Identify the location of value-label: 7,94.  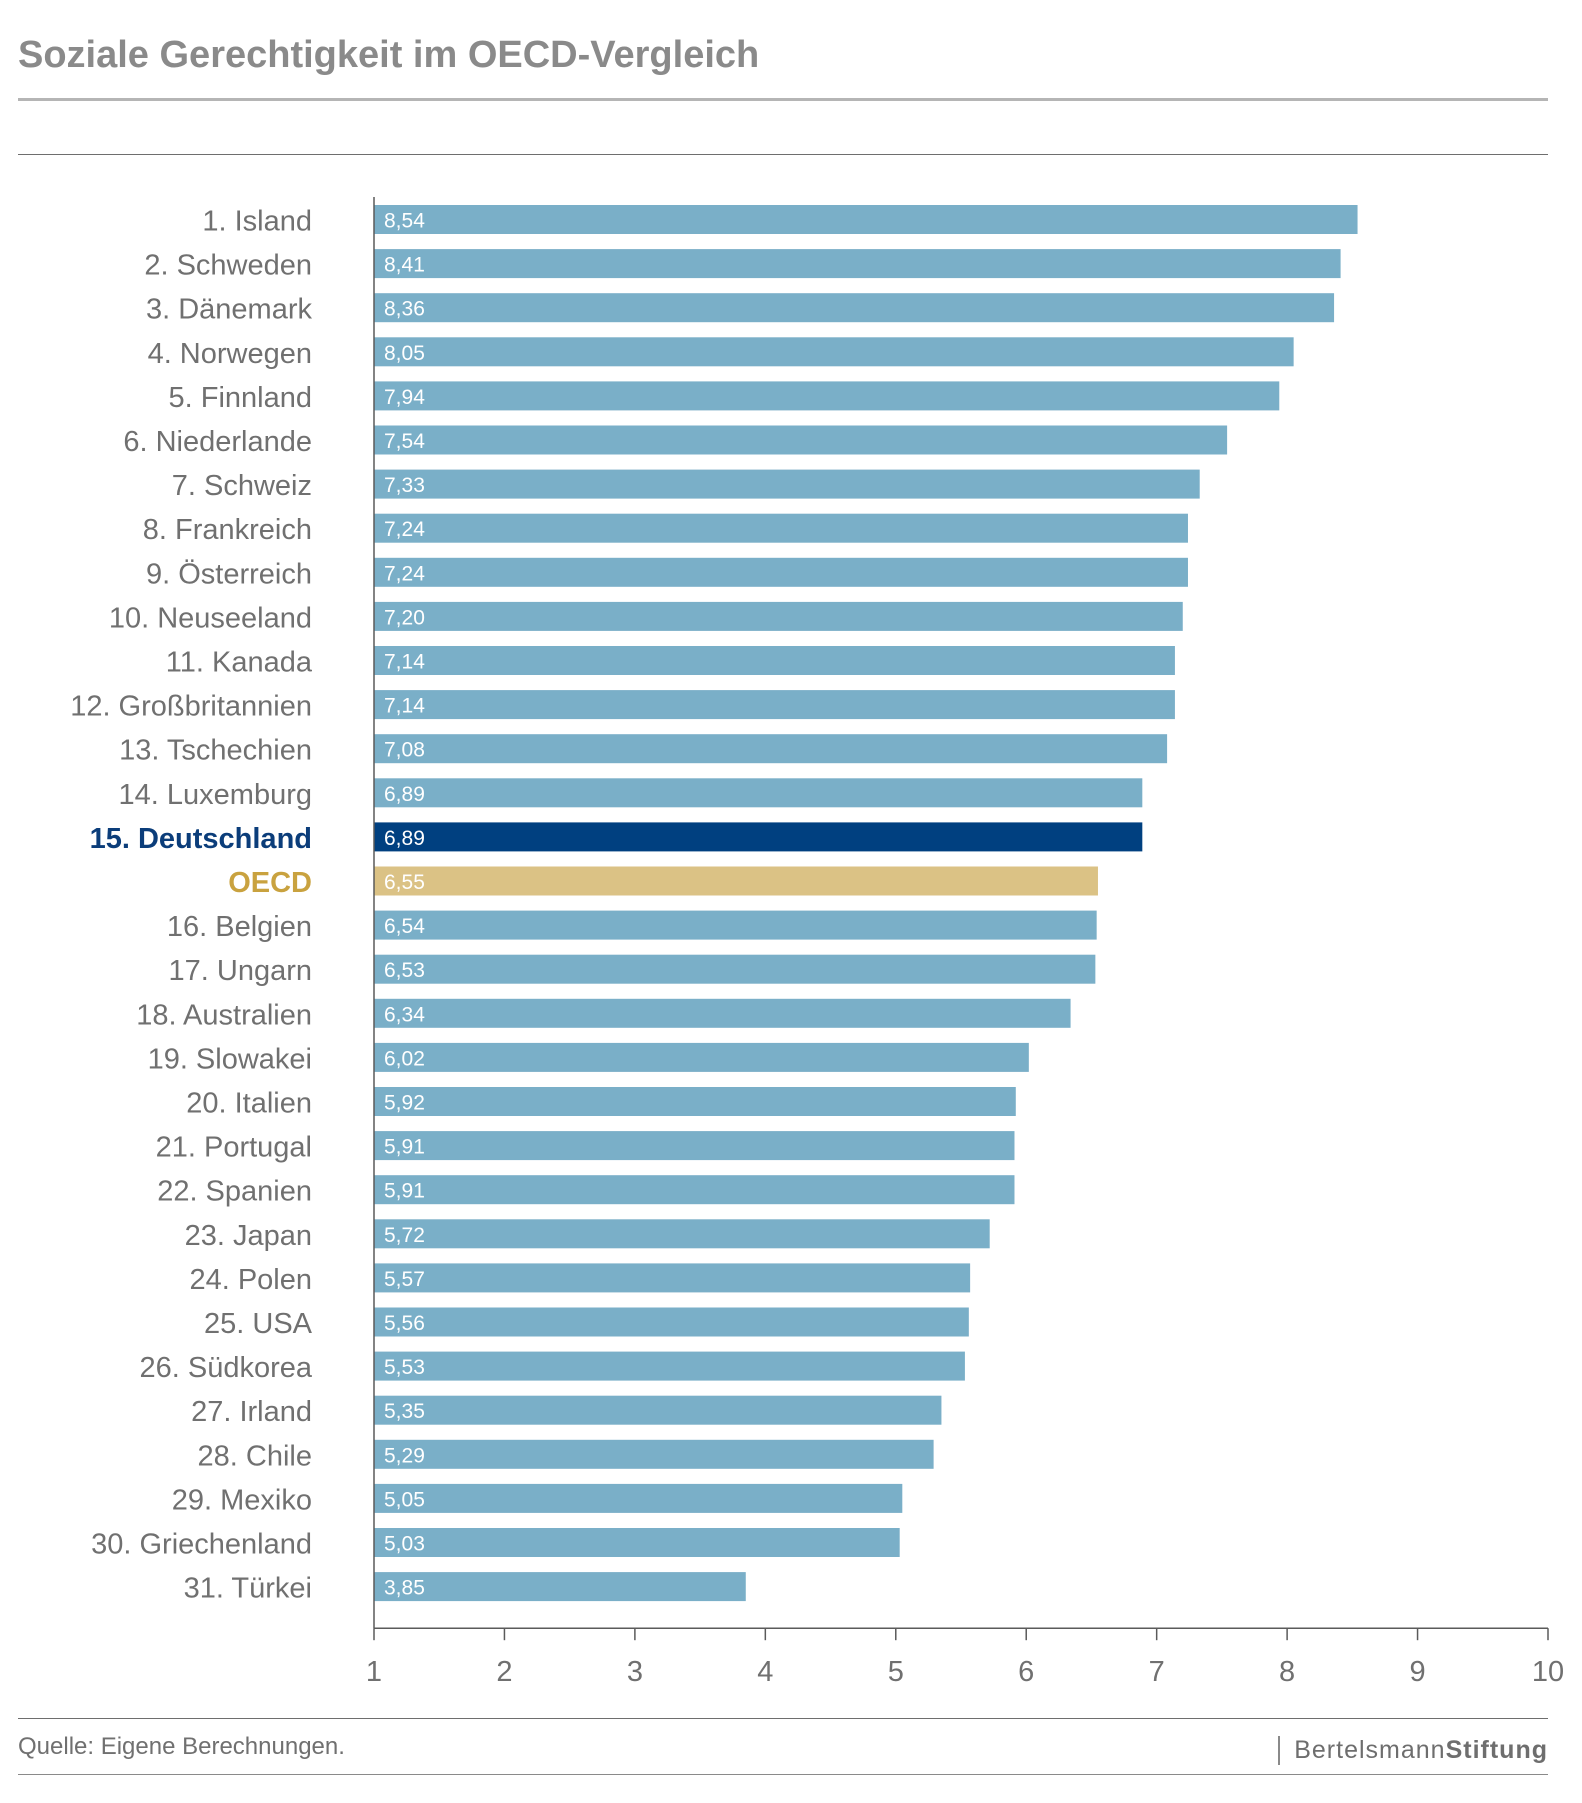
(404, 397).